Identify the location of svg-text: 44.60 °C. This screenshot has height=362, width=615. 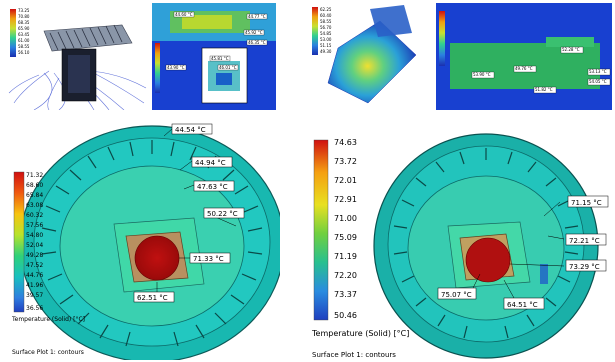
(184, 14).